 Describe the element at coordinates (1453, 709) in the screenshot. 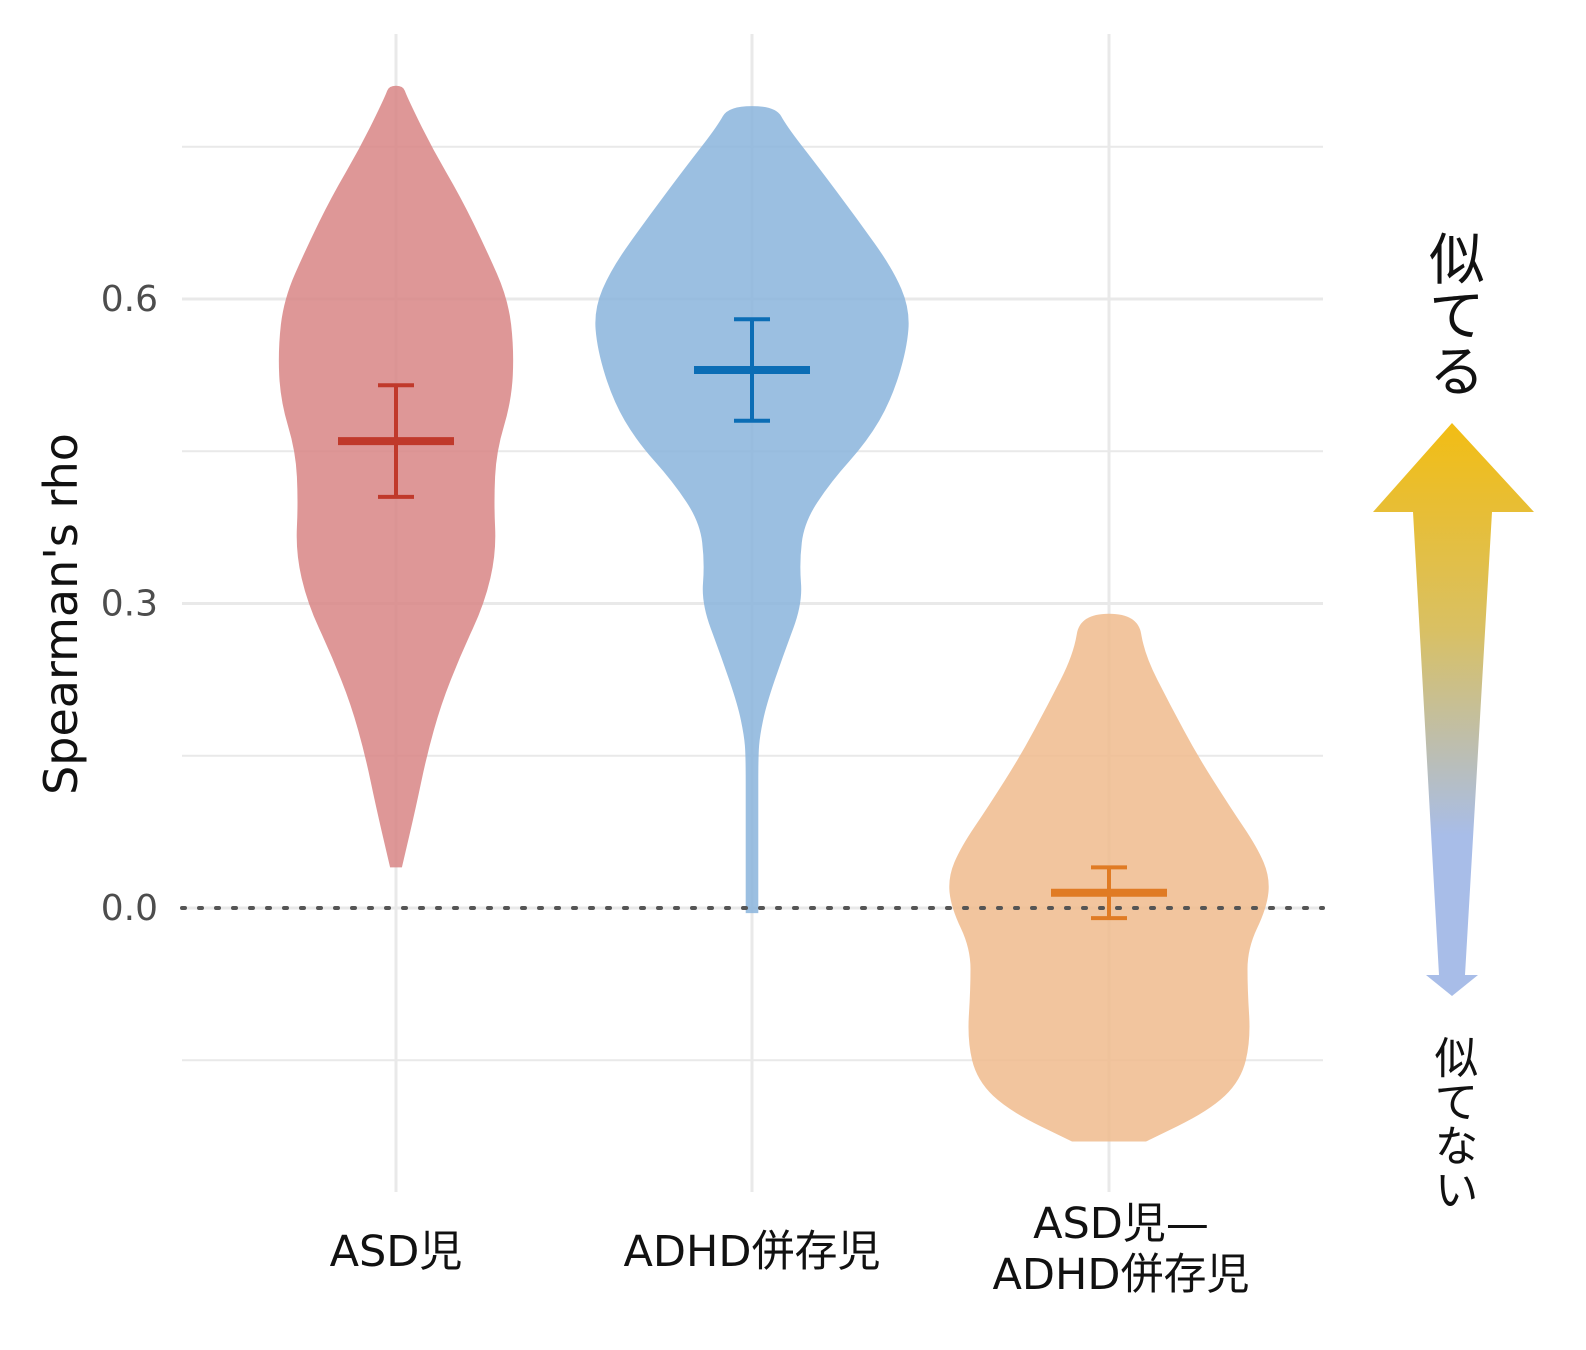

I see `similarity-arrow` at that location.